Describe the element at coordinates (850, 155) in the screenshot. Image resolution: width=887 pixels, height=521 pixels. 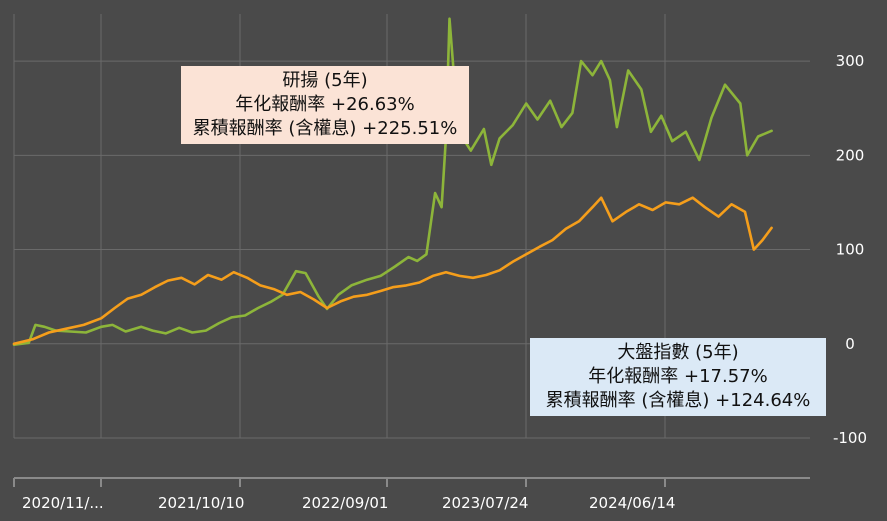
I see `y-tick-label: 200` at that location.